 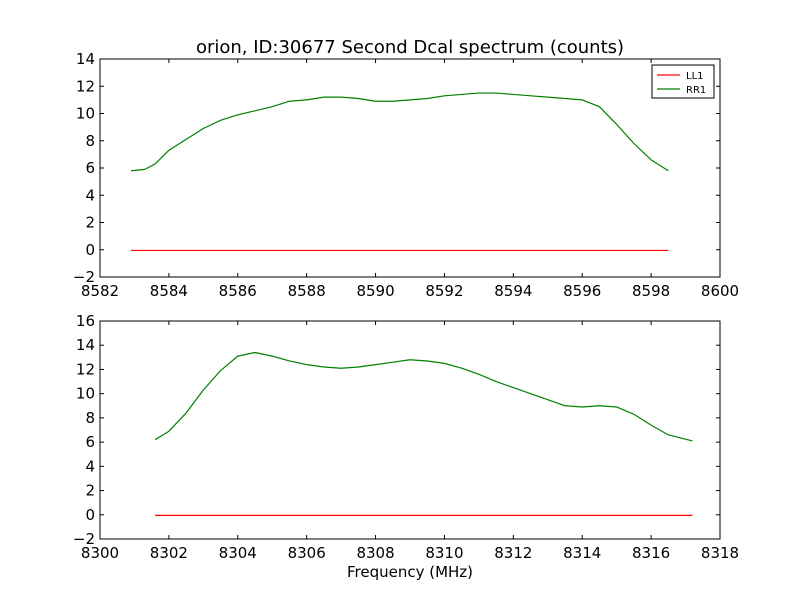 I want to click on x-tick-label: 8302, so click(x=169, y=553).